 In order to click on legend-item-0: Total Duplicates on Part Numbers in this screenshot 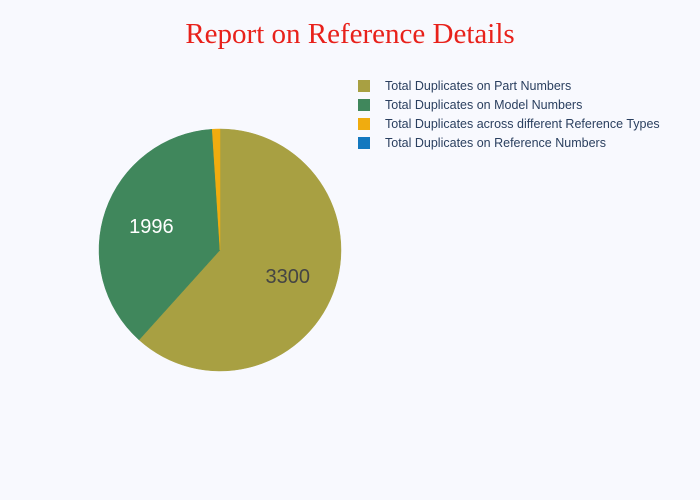, I will do `click(509, 85)`.